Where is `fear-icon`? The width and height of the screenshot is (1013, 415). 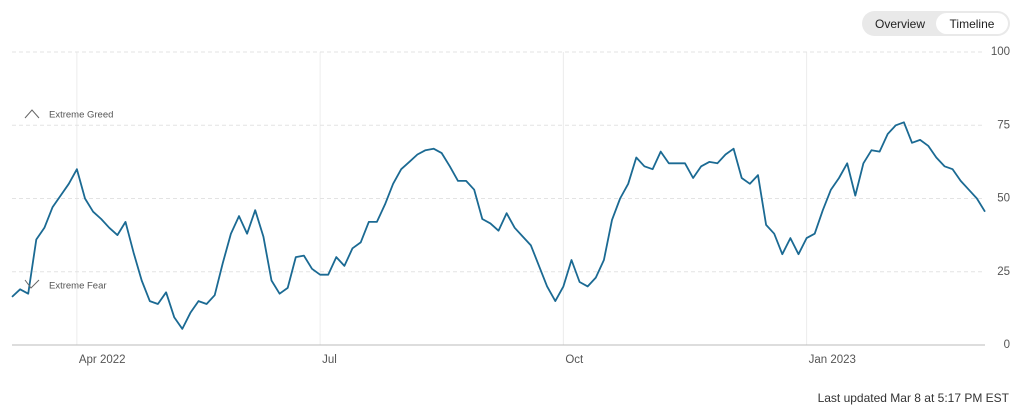 fear-icon is located at coordinates (32, 284).